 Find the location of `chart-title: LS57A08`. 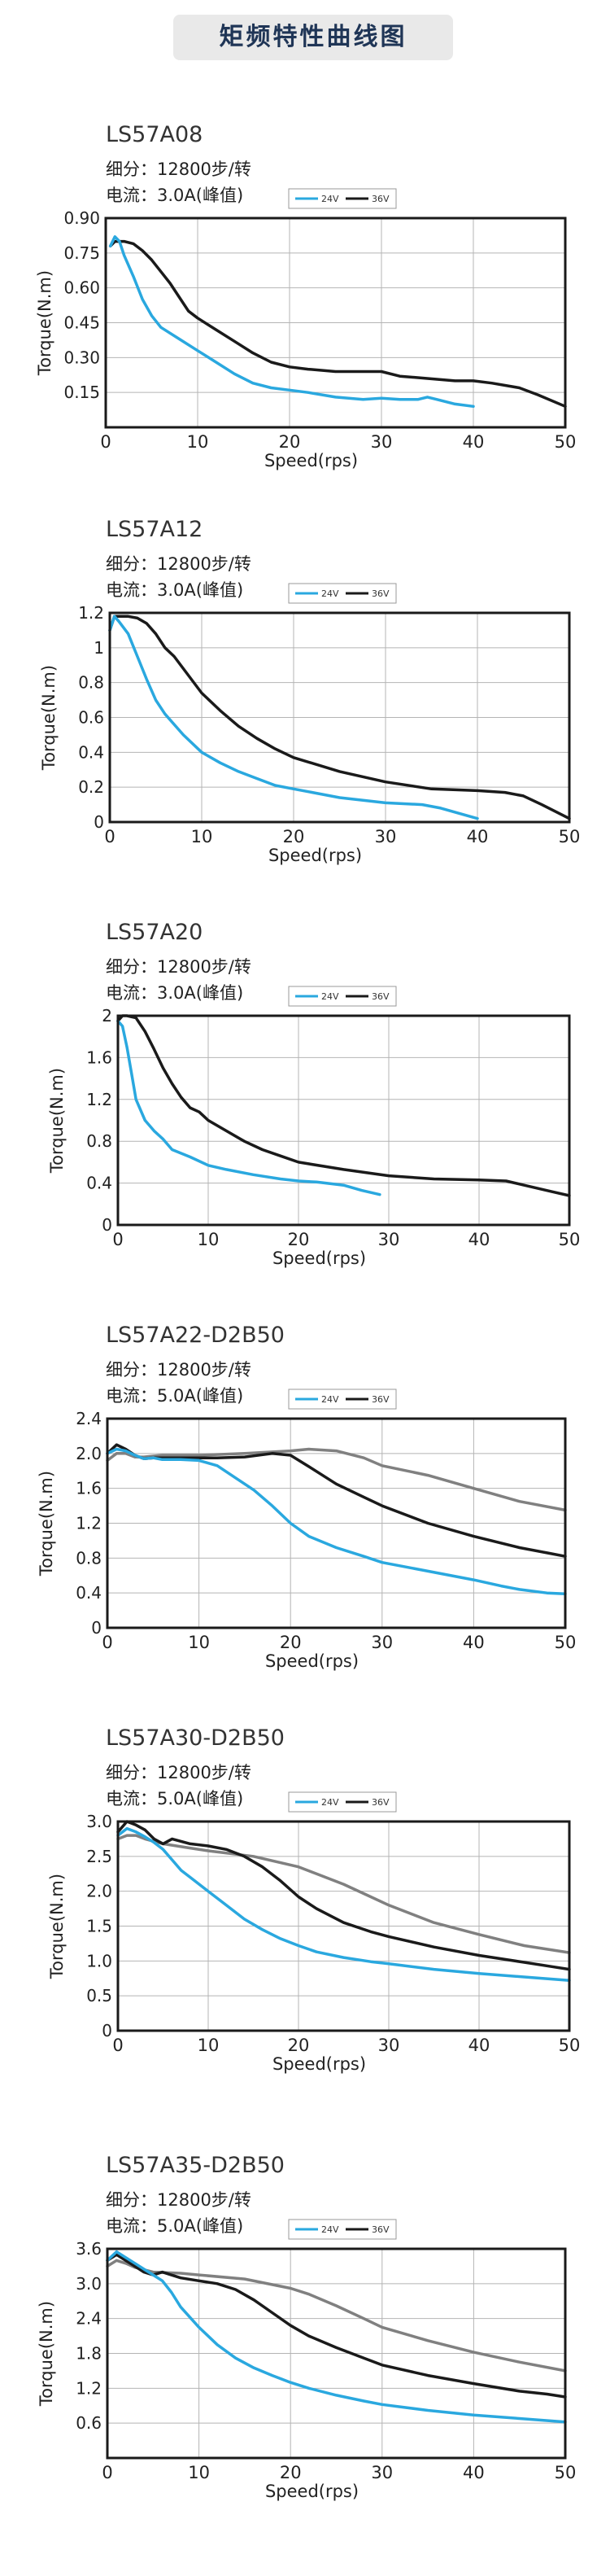

chart-title: LS57A08 is located at coordinates (154, 134).